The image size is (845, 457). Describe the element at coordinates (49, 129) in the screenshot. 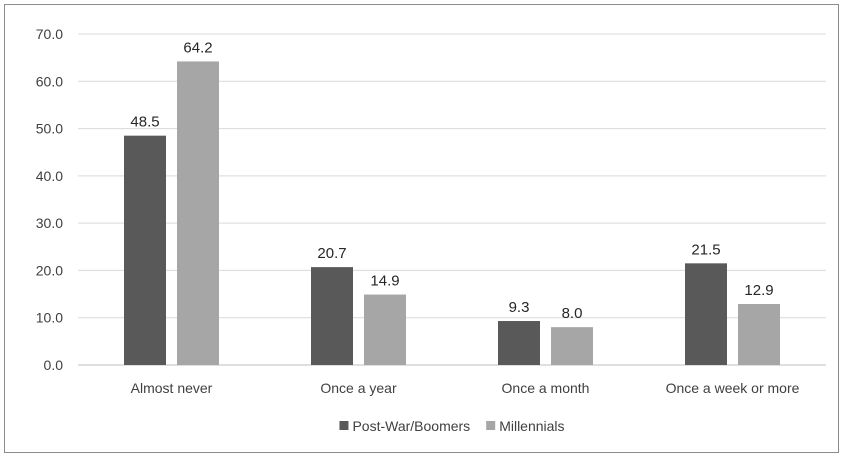

I see `y-tick-label: 50.0` at that location.